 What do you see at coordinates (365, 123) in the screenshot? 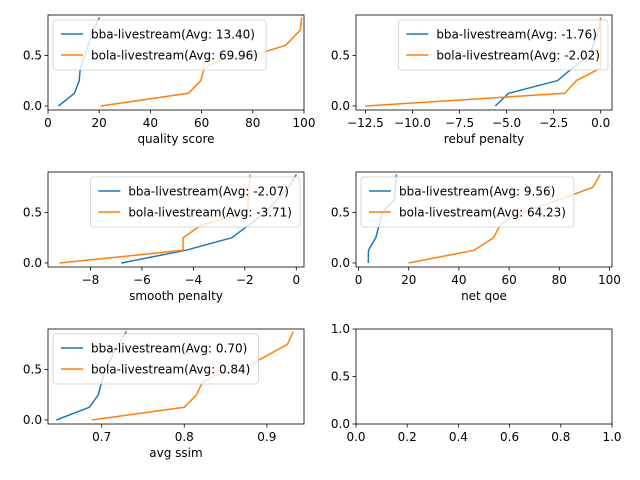
I see `x-tick-label: −12.5` at bounding box center [365, 123].